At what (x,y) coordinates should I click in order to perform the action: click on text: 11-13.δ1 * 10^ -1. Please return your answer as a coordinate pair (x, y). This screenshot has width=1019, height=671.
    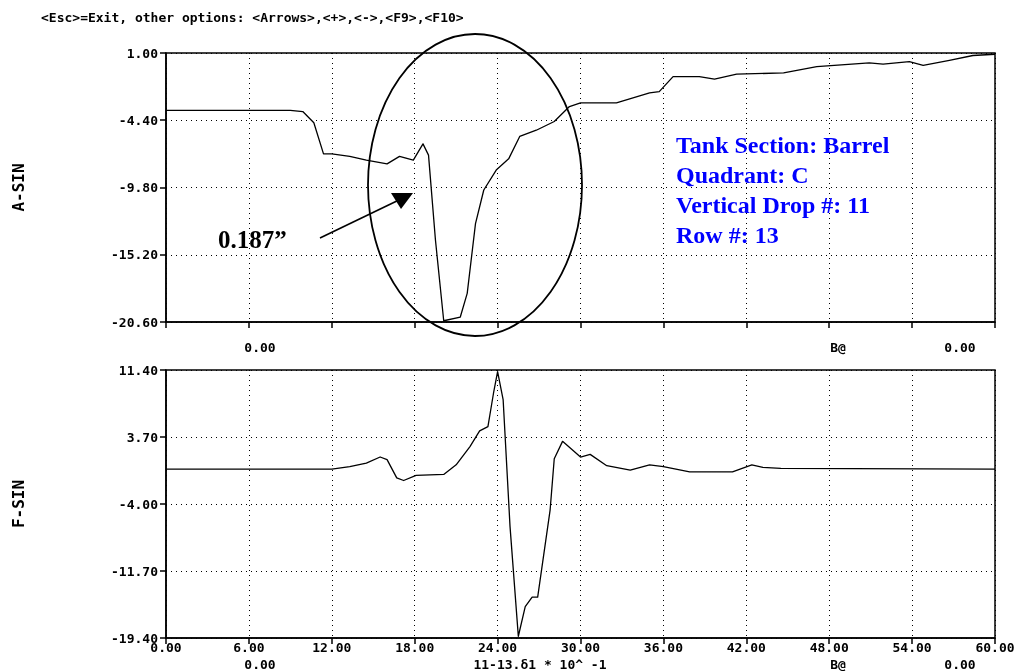
    Looking at the image, I should click on (540, 664).